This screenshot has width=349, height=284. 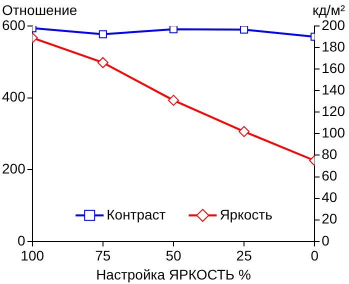 What do you see at coordinates (334, 24) in the screenshot?
I see `y2-tick-label: 200` at bounding box center [334, 24].